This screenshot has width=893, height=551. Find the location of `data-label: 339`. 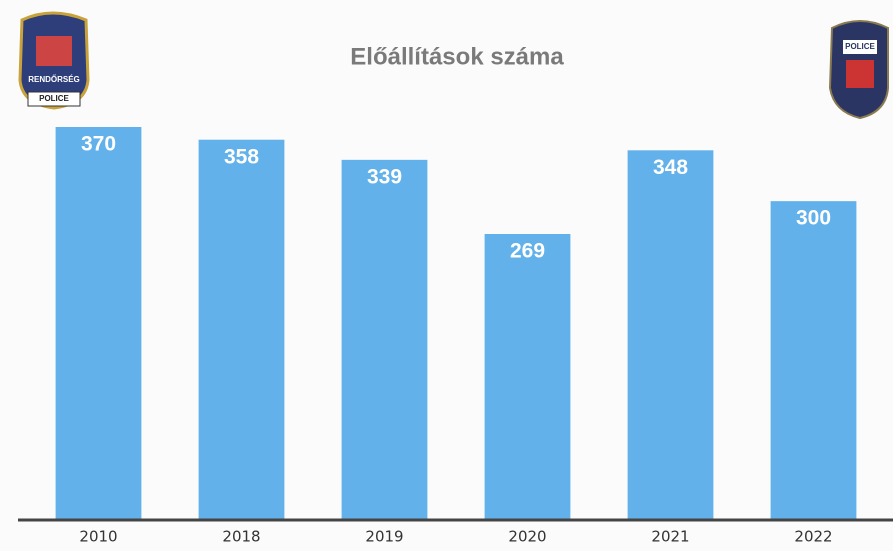

data-label: 339 is located at coordinates (384, 176).